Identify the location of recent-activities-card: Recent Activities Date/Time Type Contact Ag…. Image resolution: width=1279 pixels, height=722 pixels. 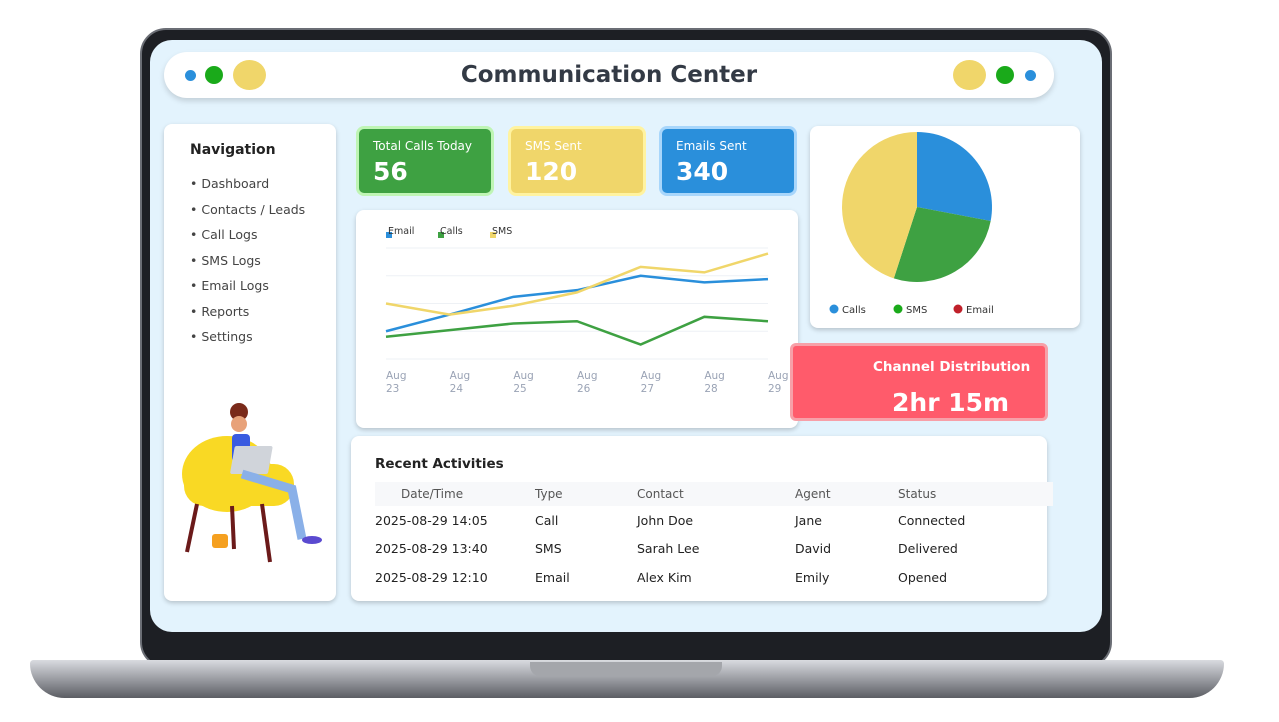
(702, 518).